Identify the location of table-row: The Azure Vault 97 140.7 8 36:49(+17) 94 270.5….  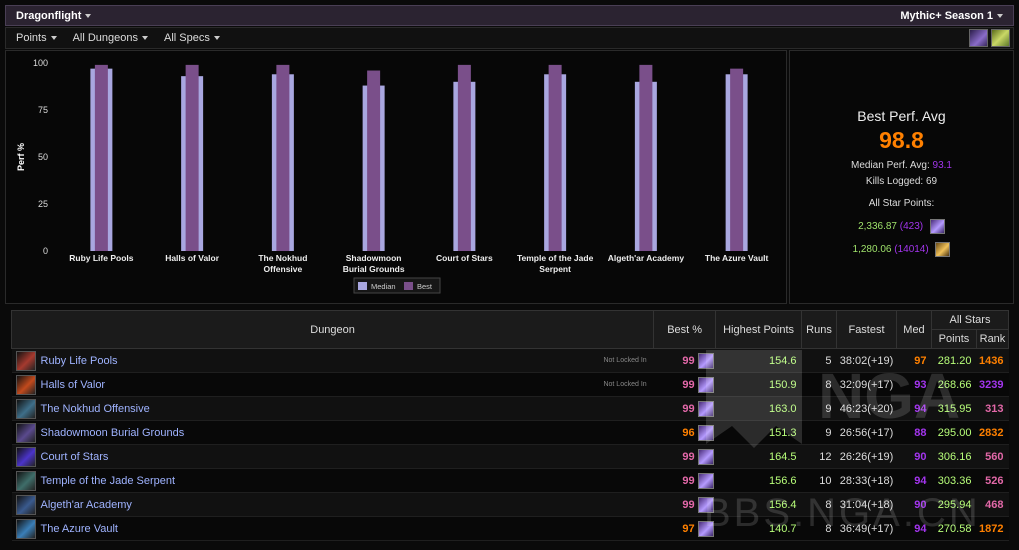
(510, 528).